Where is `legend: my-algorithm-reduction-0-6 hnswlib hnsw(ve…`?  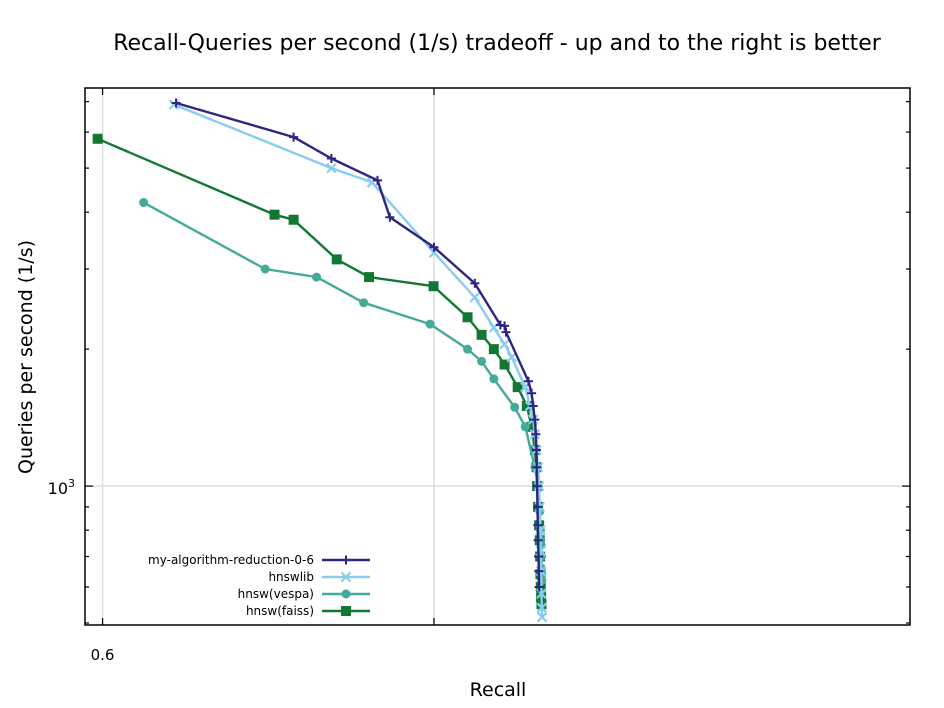 legend: my-algorithm-reduction-0-6 hnswlib hnsw(ve… is located at coordinates (259, 585).